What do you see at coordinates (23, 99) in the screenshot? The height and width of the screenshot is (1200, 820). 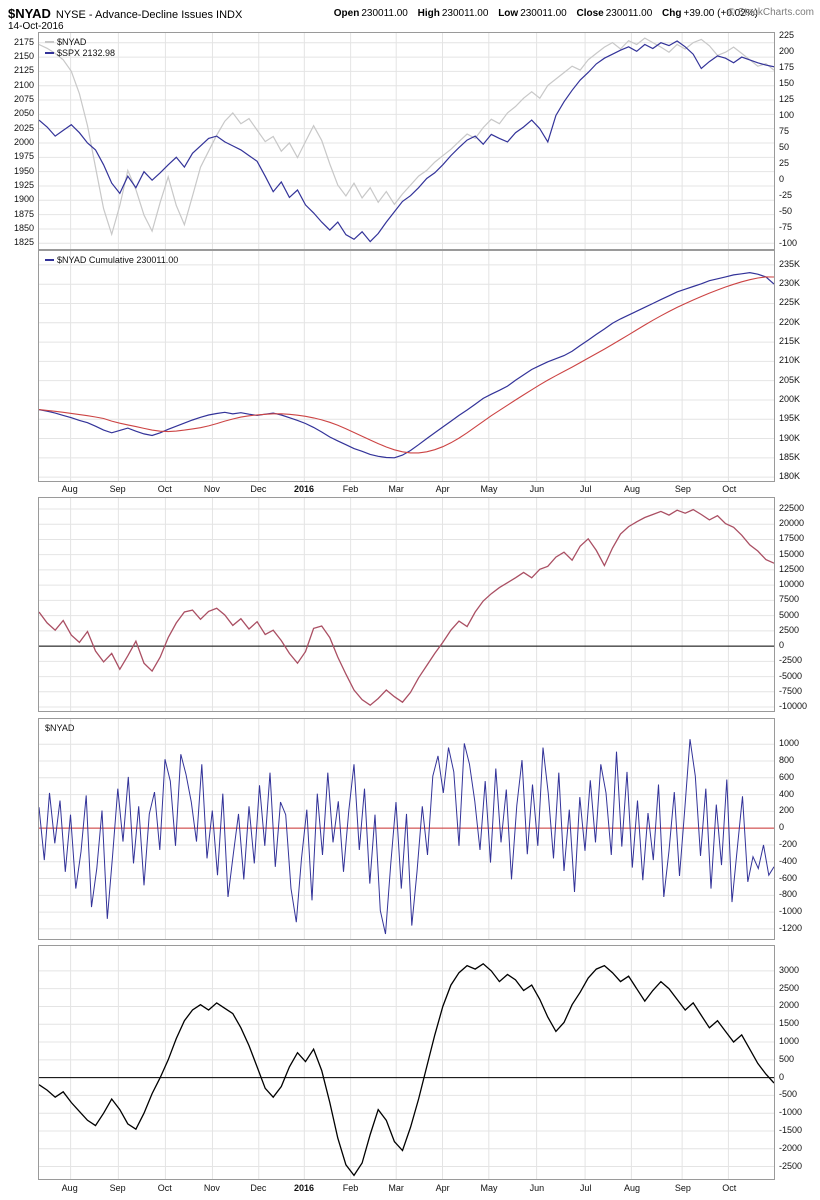 I see `y-axis-tick-label: 2075` at bounding box center [23, 99].